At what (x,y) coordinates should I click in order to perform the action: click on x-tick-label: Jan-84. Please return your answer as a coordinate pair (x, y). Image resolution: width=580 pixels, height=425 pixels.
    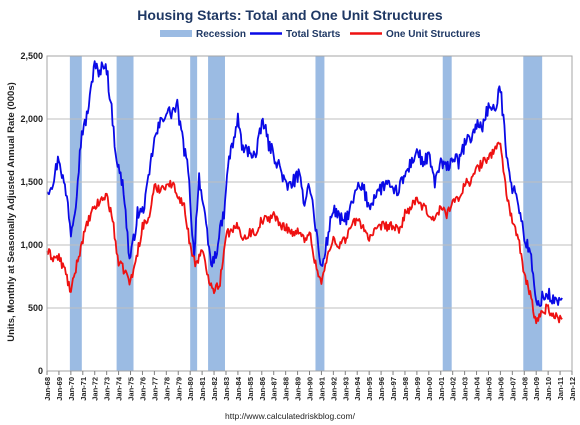
    Looking at the image, I should click on (238, 388).